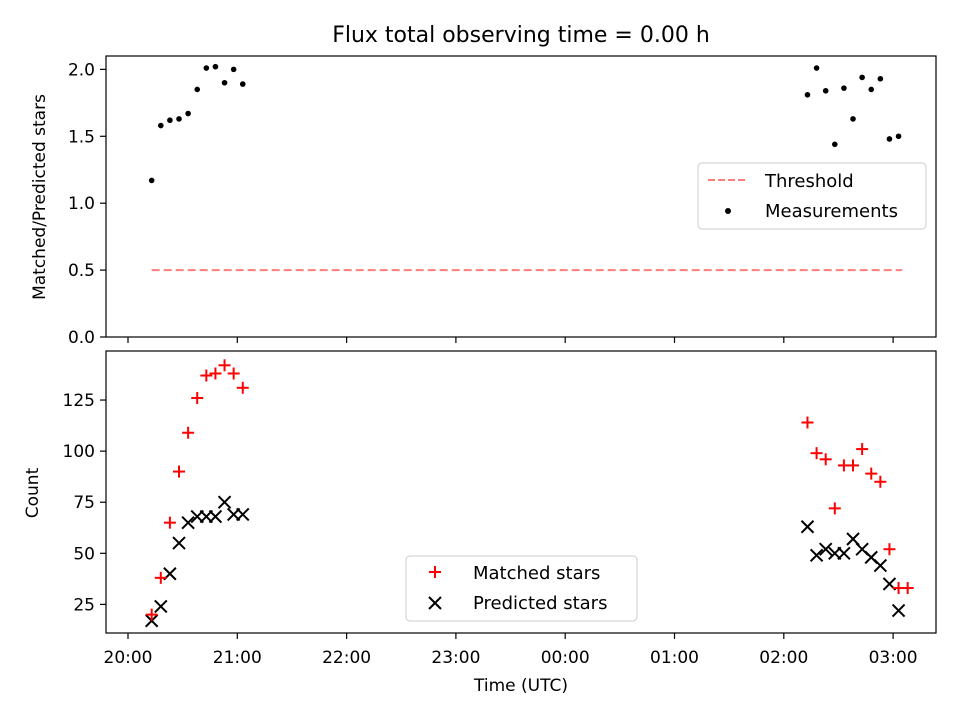 The height and width of the screenshot is (720, 960). I want to click on top-y-ticks: 0.0 0.5 1.0 1.5 2.0, so click(87, 204).